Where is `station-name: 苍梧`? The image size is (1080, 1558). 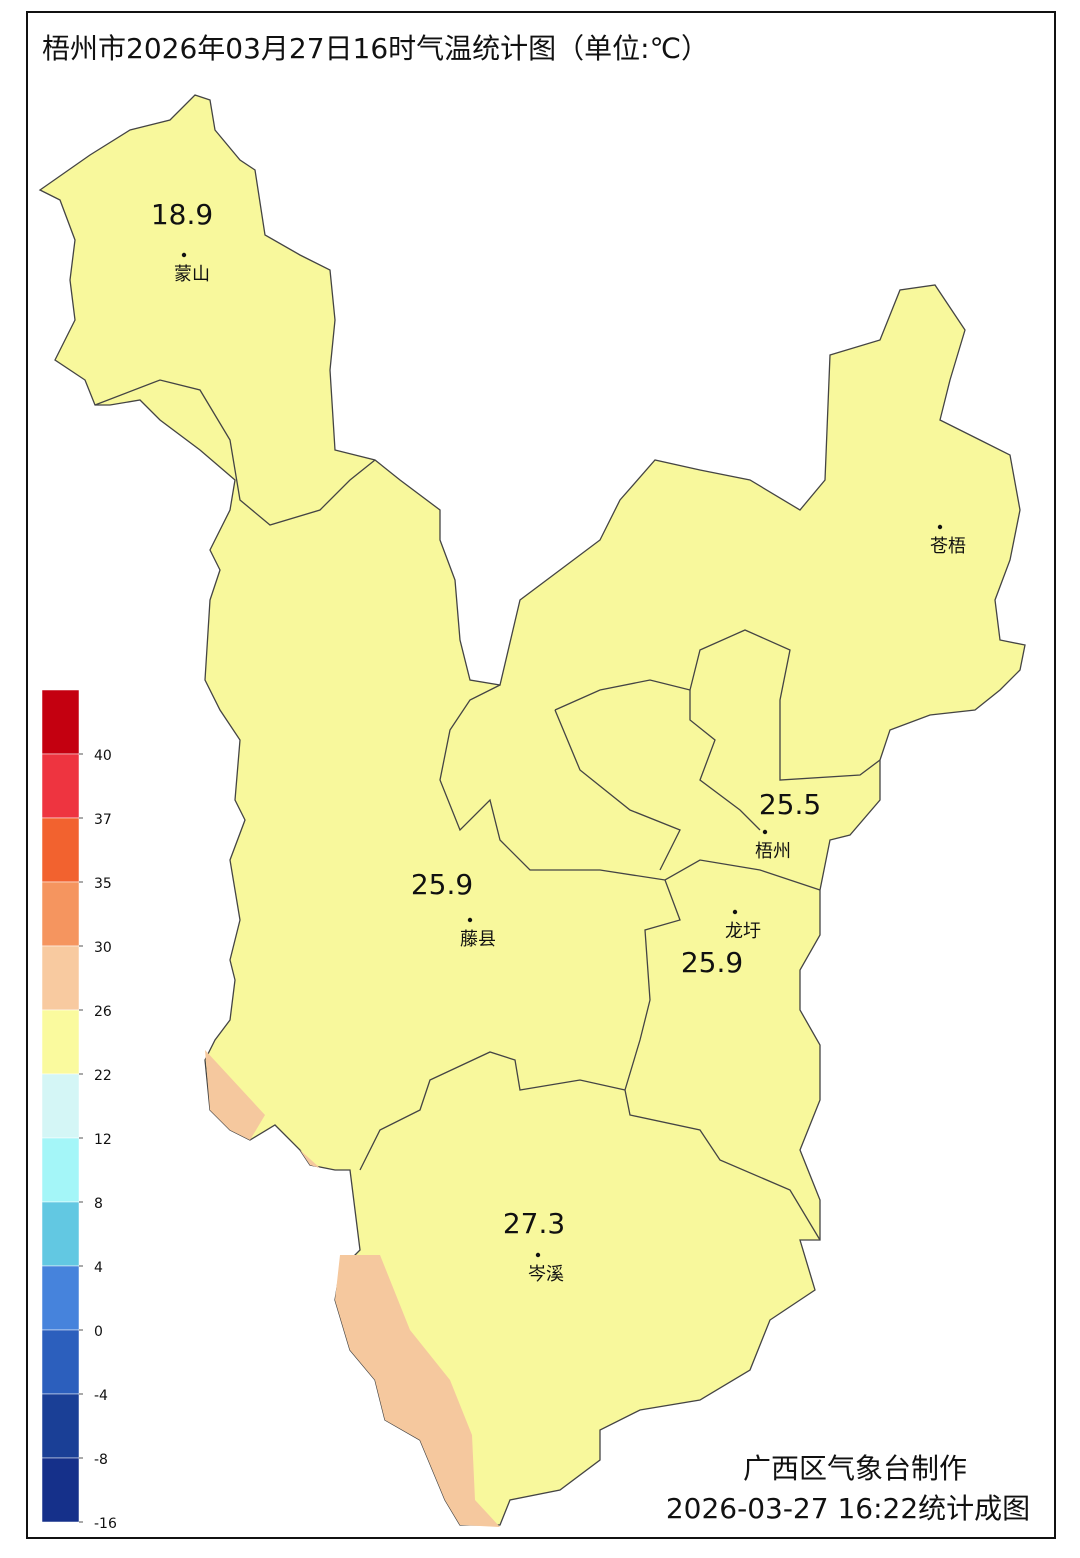 station-name: 苍梧 is located at coordinates (948, 546).